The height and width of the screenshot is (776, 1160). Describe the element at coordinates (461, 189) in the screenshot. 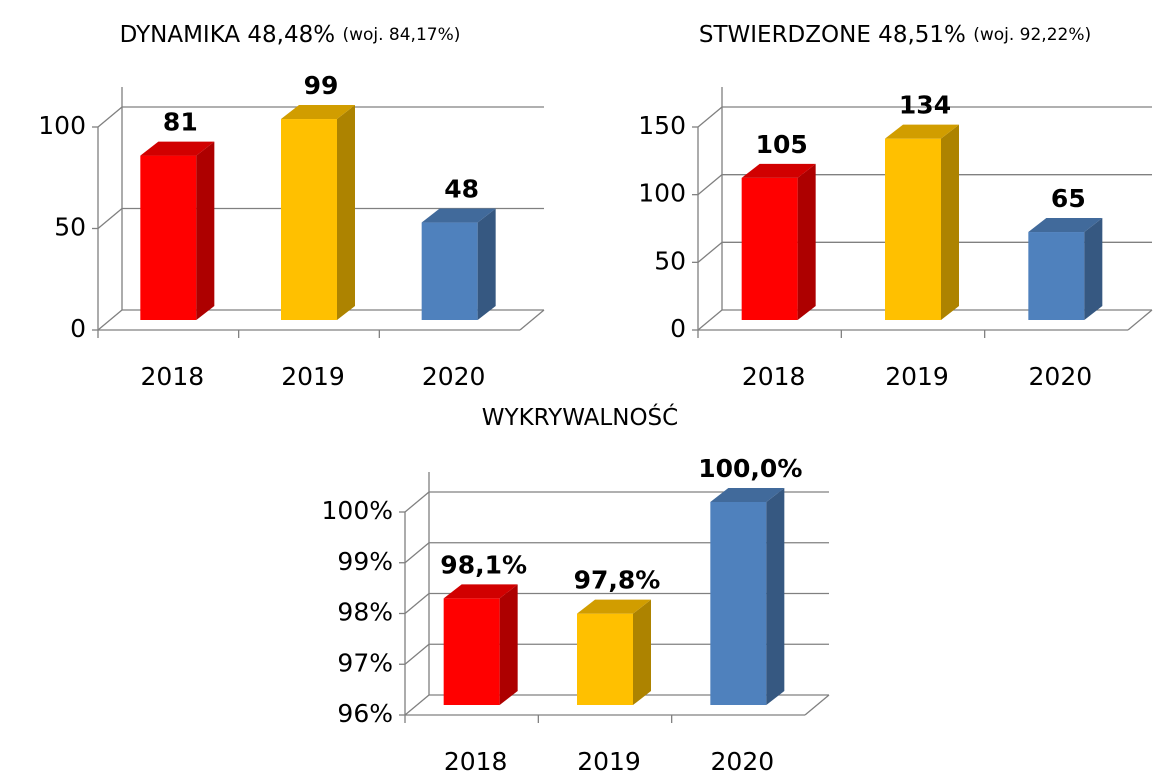

I see `data-label: 48` at that location.